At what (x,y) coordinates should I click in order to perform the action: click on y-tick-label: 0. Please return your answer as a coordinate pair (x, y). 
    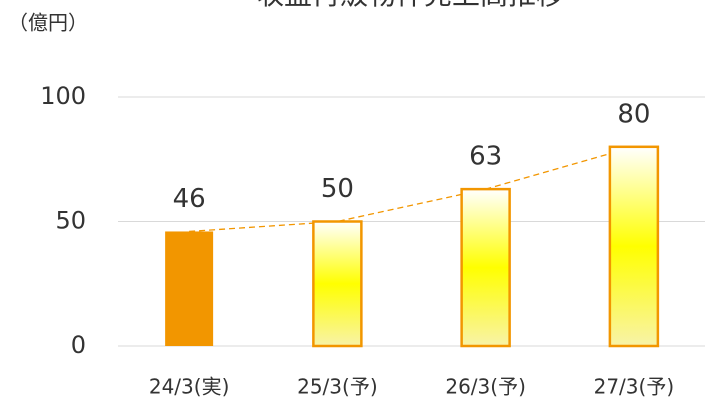
    Looking at the image, I should click on (78, 345).